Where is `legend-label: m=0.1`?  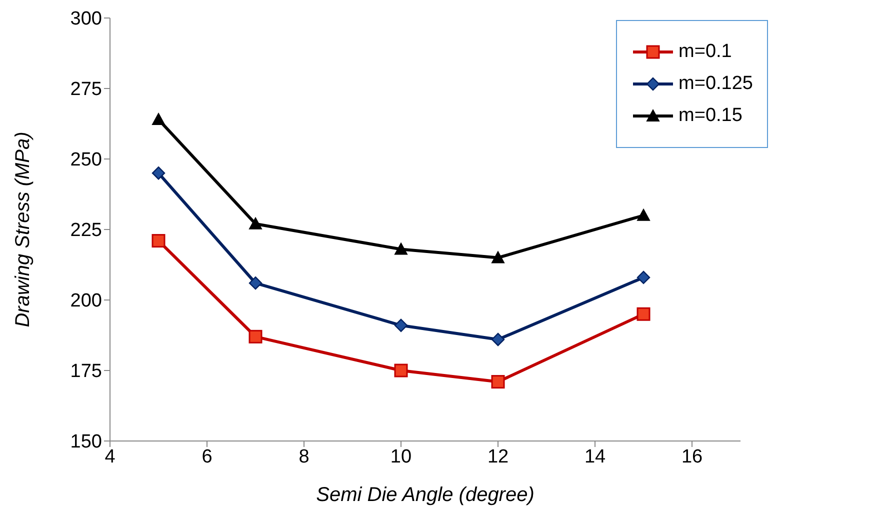
legend-label: m=0.1 is located at coordinates (705, 52).